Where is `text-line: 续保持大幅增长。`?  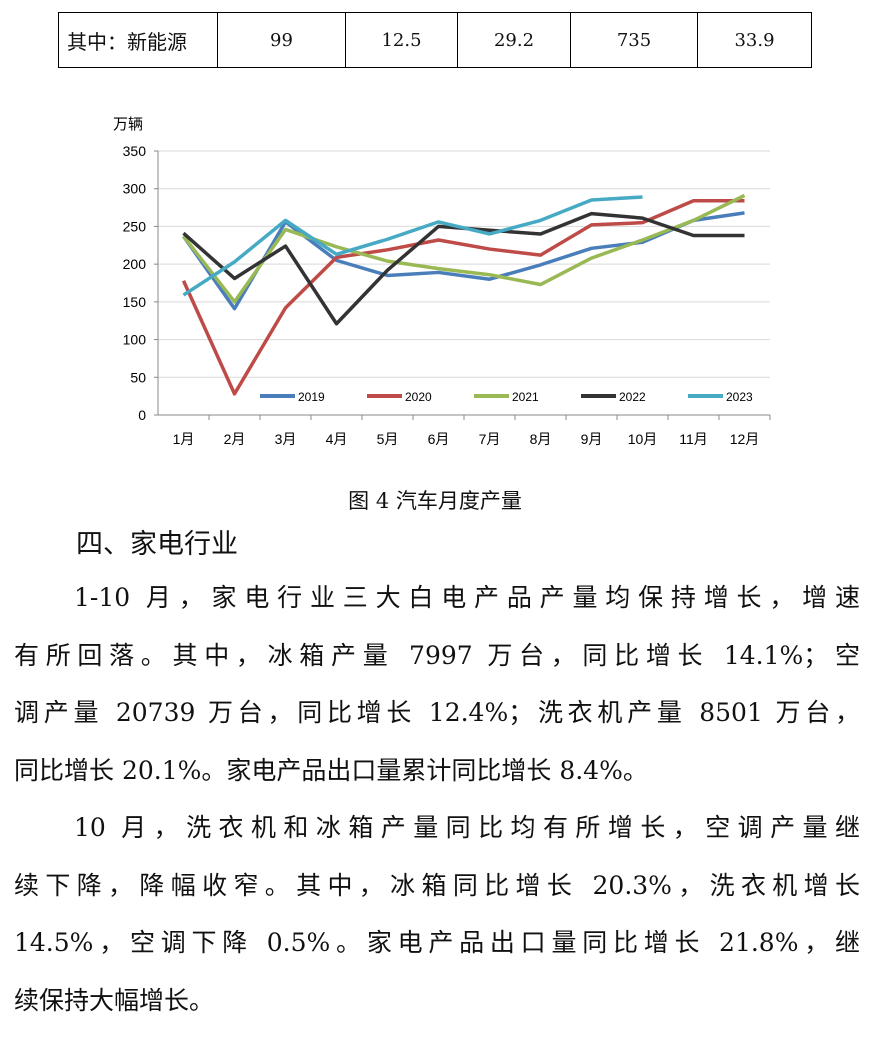 text-line: 续保持大幅增长。 is located at coordinates (114, 1000).